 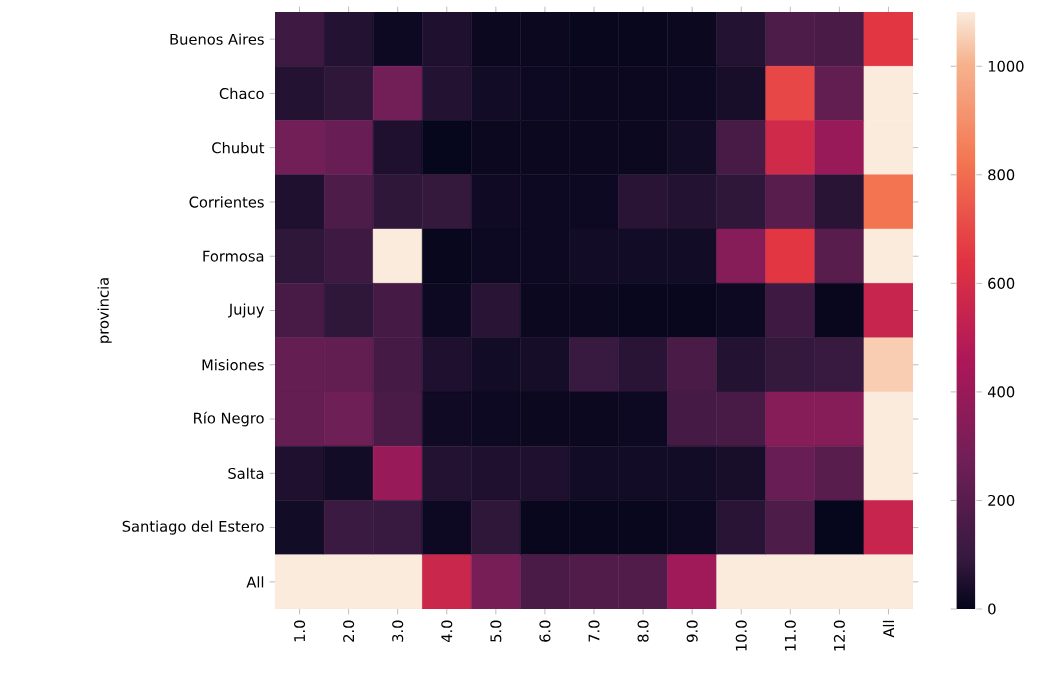 What do you see at coordinates (1001, 392) in the screenshot?
I see `color-bar-label: 400` at bounding box center [1001, 392].